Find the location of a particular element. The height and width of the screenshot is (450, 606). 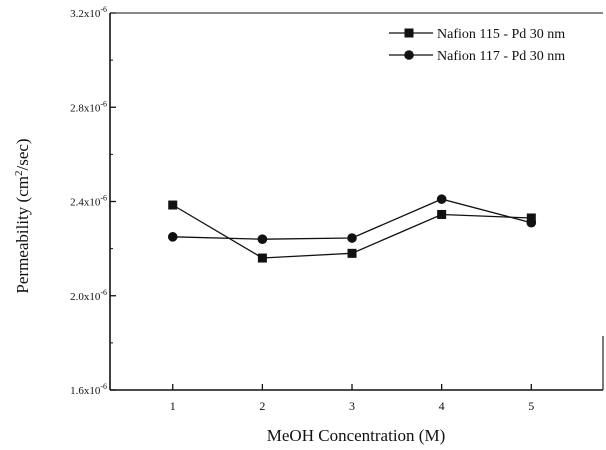

x-tick-label: 5 is located at coordinates (531, 406).